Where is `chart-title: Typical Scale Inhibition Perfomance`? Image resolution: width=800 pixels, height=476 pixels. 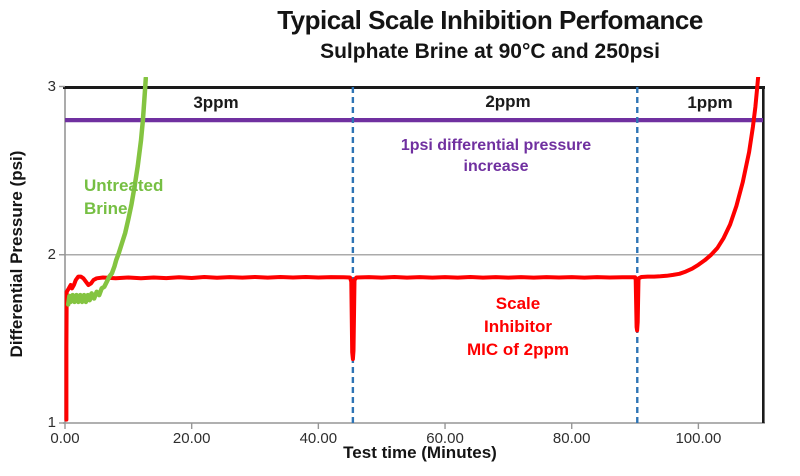
chart-title: Typical Scale Inhibition Perfomance is located at coordinates (490, 20).